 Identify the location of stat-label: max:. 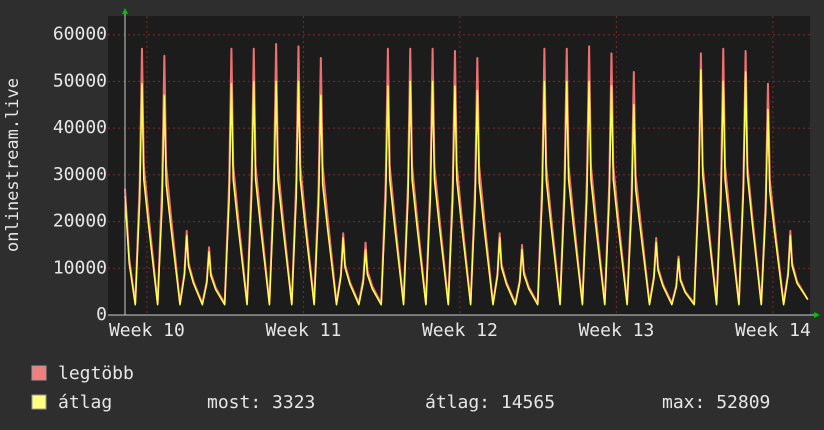
(683, 402).